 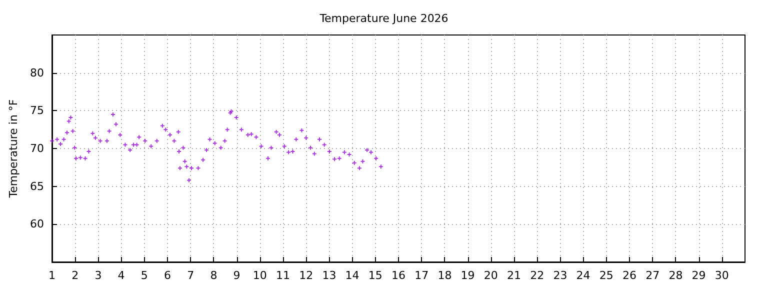 What do you see at coordinates (383, 18) in the screenshot?
I see `chart-title: Temperature June 2026` at bounding box center [383, 18].